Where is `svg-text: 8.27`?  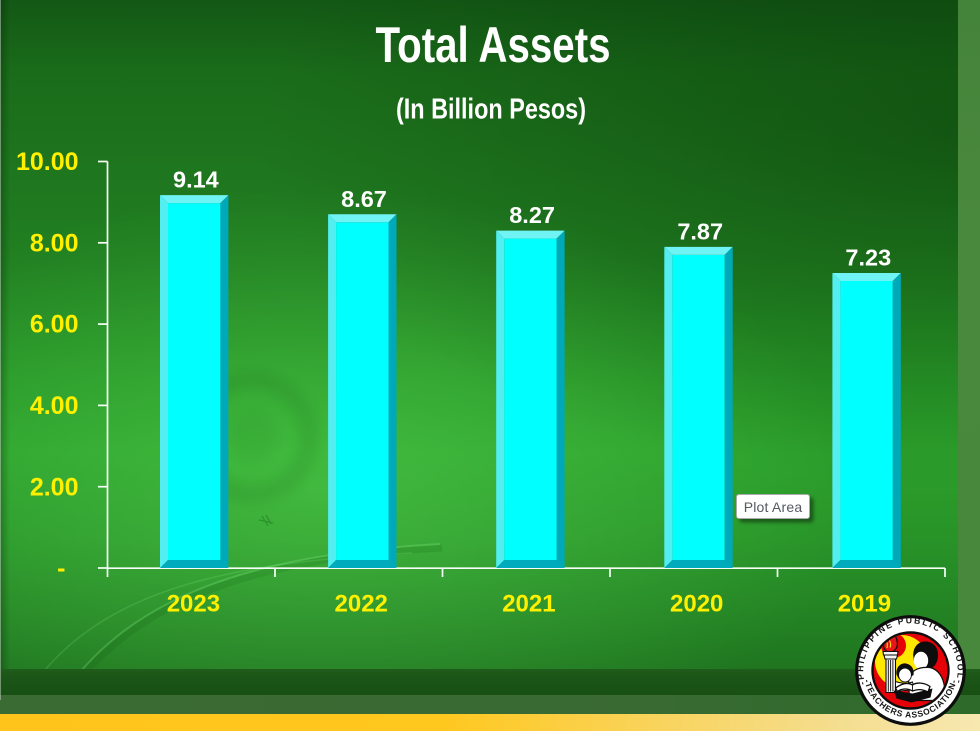
svg-text: 8.27 is located at coordinates (532, 215).